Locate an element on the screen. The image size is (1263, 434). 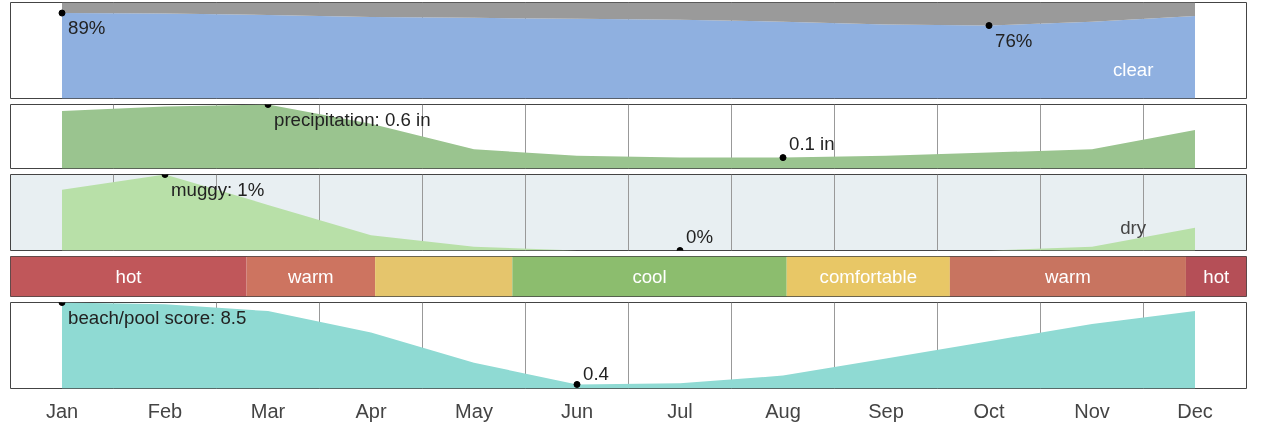
annotation: 0.1 in is located at coordinates (812, 143).